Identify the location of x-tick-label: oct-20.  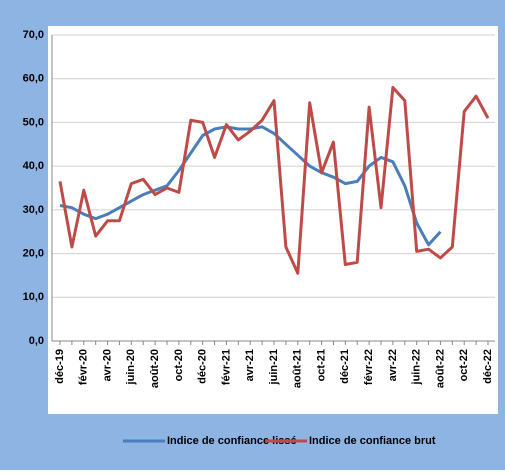
(179, 365).